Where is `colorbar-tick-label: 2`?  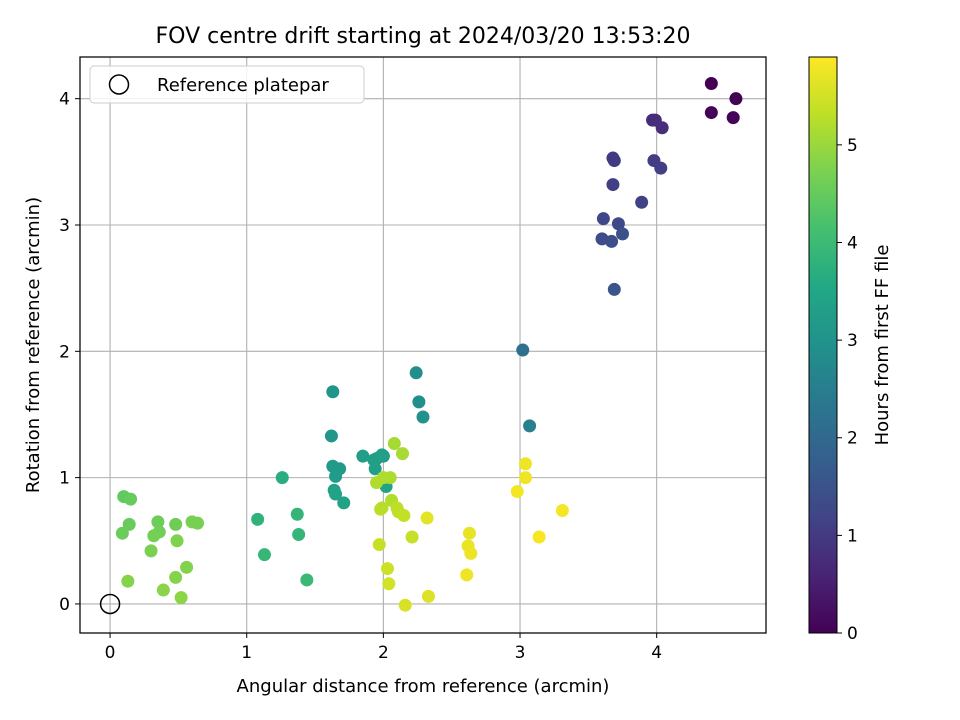 colorbar-tick-label: 2 is located at coordinates (852, 439).